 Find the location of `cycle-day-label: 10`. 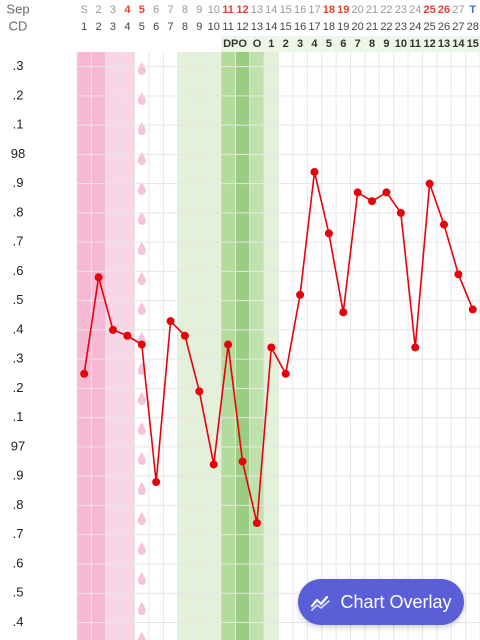

cycle-day-label: 10 is located at coordinates (214, 27).